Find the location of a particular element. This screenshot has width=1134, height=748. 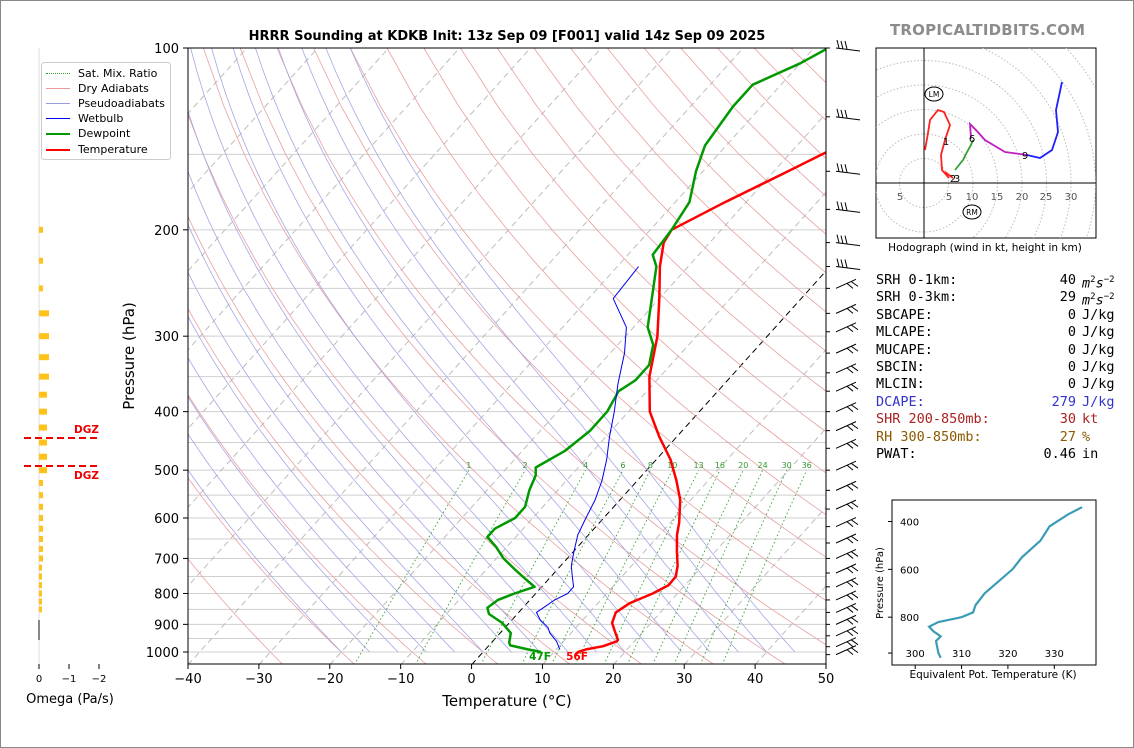

y-axis-label: Pressure (hPa) is located at coordinates (129, 356).